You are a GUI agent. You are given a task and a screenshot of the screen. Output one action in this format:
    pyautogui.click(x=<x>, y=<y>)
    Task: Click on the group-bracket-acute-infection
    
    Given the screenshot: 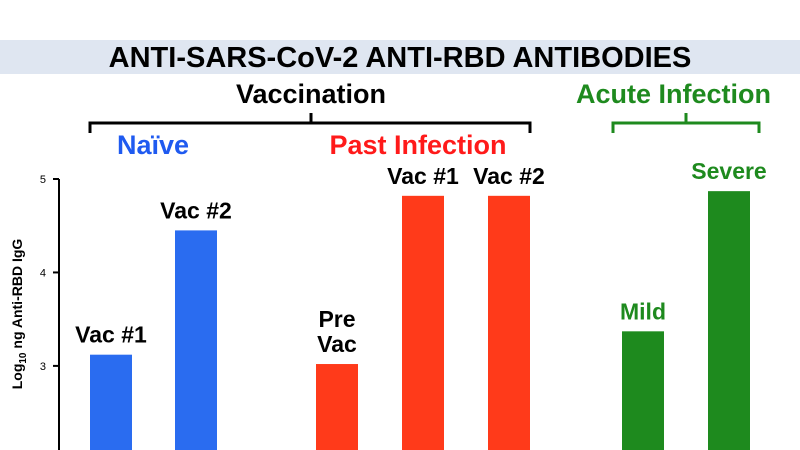 What is the action you would take?
    pyautogui.click(x=686, y=123)
    